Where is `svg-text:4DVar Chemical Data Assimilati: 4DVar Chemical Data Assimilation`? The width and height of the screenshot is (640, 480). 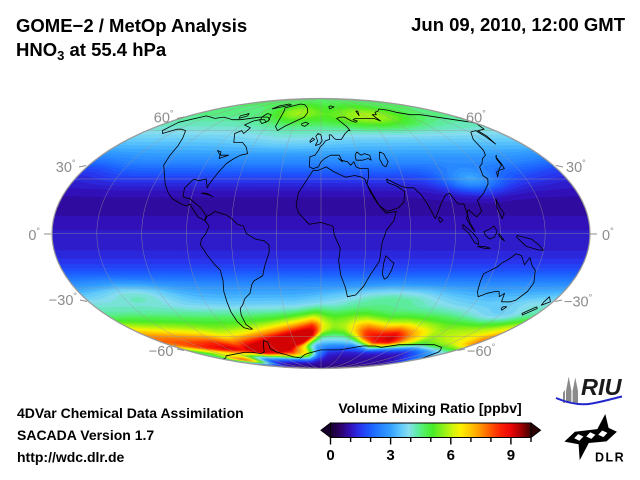
svg-text:4DVar Chemical Data Assimilati: 4DVar Chemical Data Assimilation is located at coordinates (130, 413).